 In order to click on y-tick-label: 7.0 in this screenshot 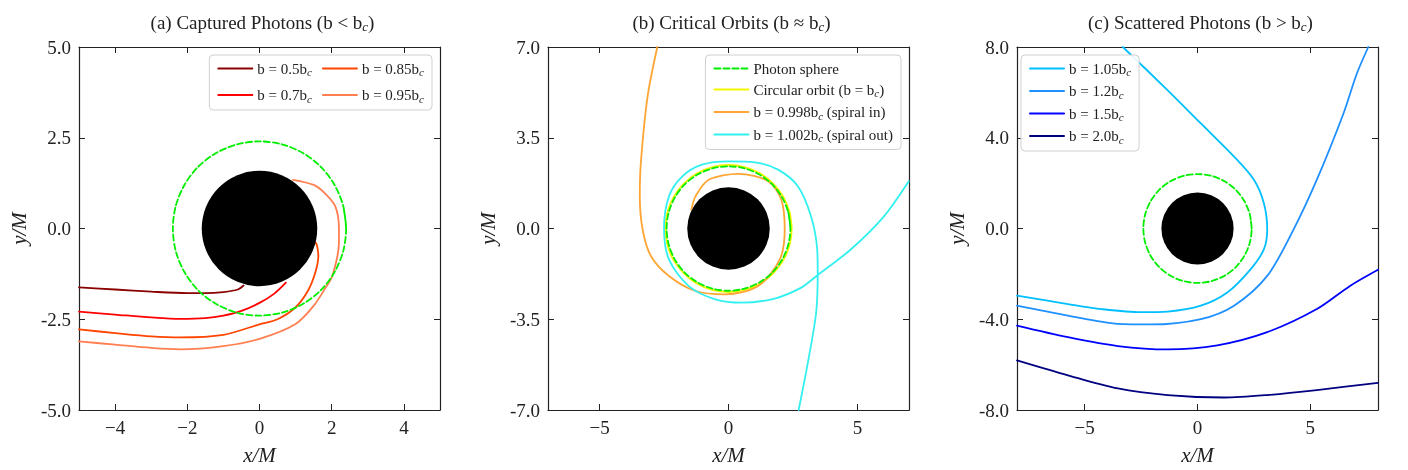, I will do `click(528, 47)`.